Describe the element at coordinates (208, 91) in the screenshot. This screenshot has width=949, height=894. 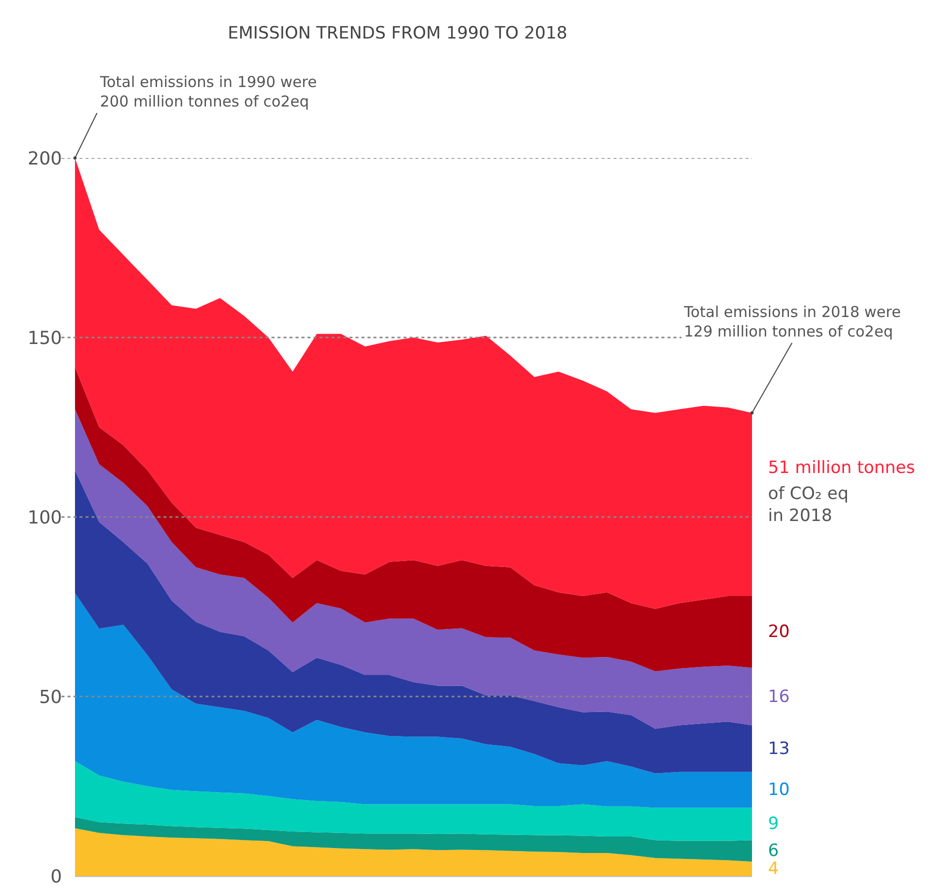
I see `text: Total emissions in 1990 were 200 million tonnes of co2eq` at that location.